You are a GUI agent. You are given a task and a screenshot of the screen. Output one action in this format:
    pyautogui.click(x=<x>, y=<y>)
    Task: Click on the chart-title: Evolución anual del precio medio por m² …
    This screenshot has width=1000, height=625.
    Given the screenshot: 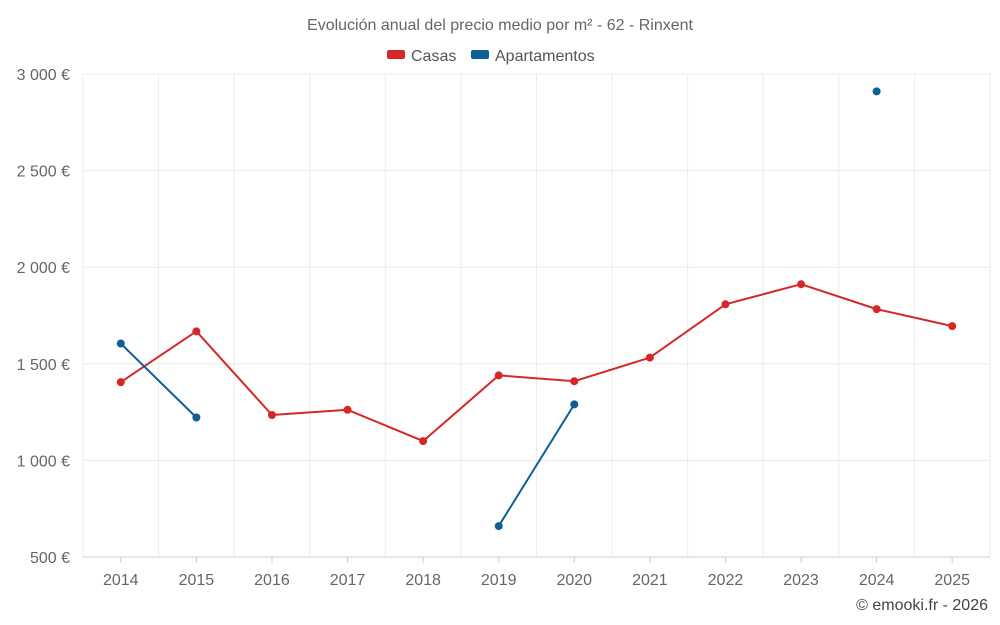 What is the action you would take?
    pyautogui.click(x=500, y=25)
    